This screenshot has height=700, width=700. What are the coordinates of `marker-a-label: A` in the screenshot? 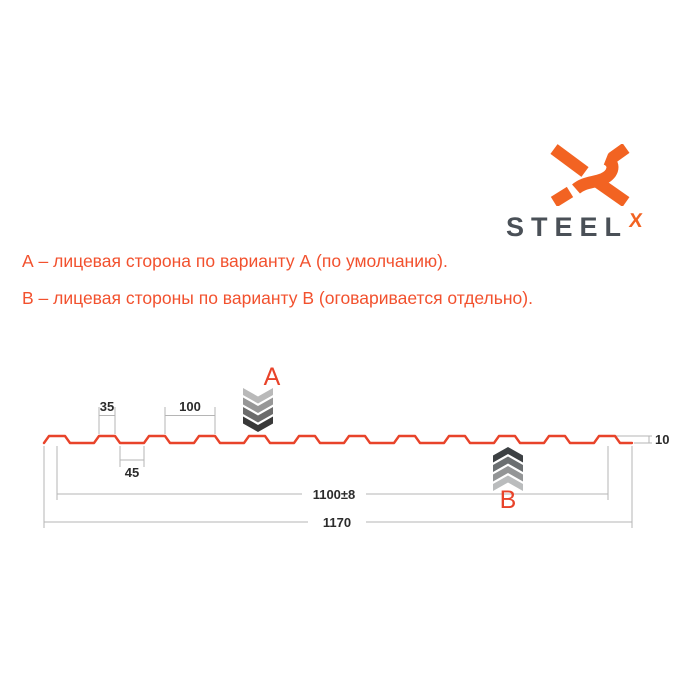 It's located at (272, 377).